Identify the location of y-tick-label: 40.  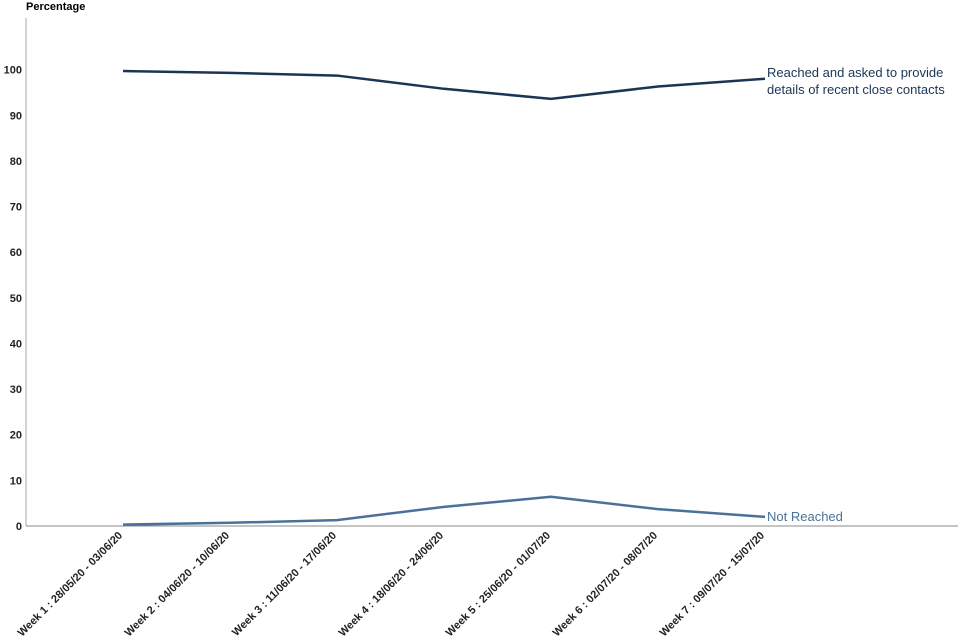
(16, 344).